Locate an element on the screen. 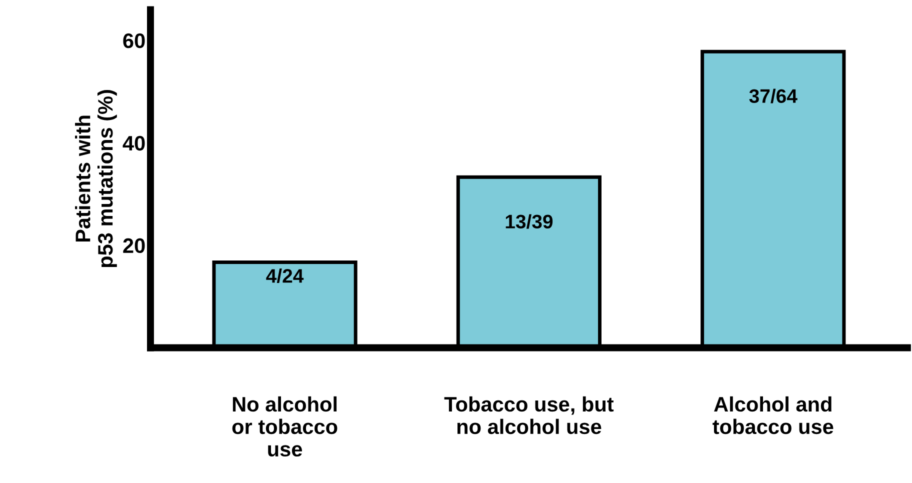  data-label: 37/64 is located at coordinates (773, 96).